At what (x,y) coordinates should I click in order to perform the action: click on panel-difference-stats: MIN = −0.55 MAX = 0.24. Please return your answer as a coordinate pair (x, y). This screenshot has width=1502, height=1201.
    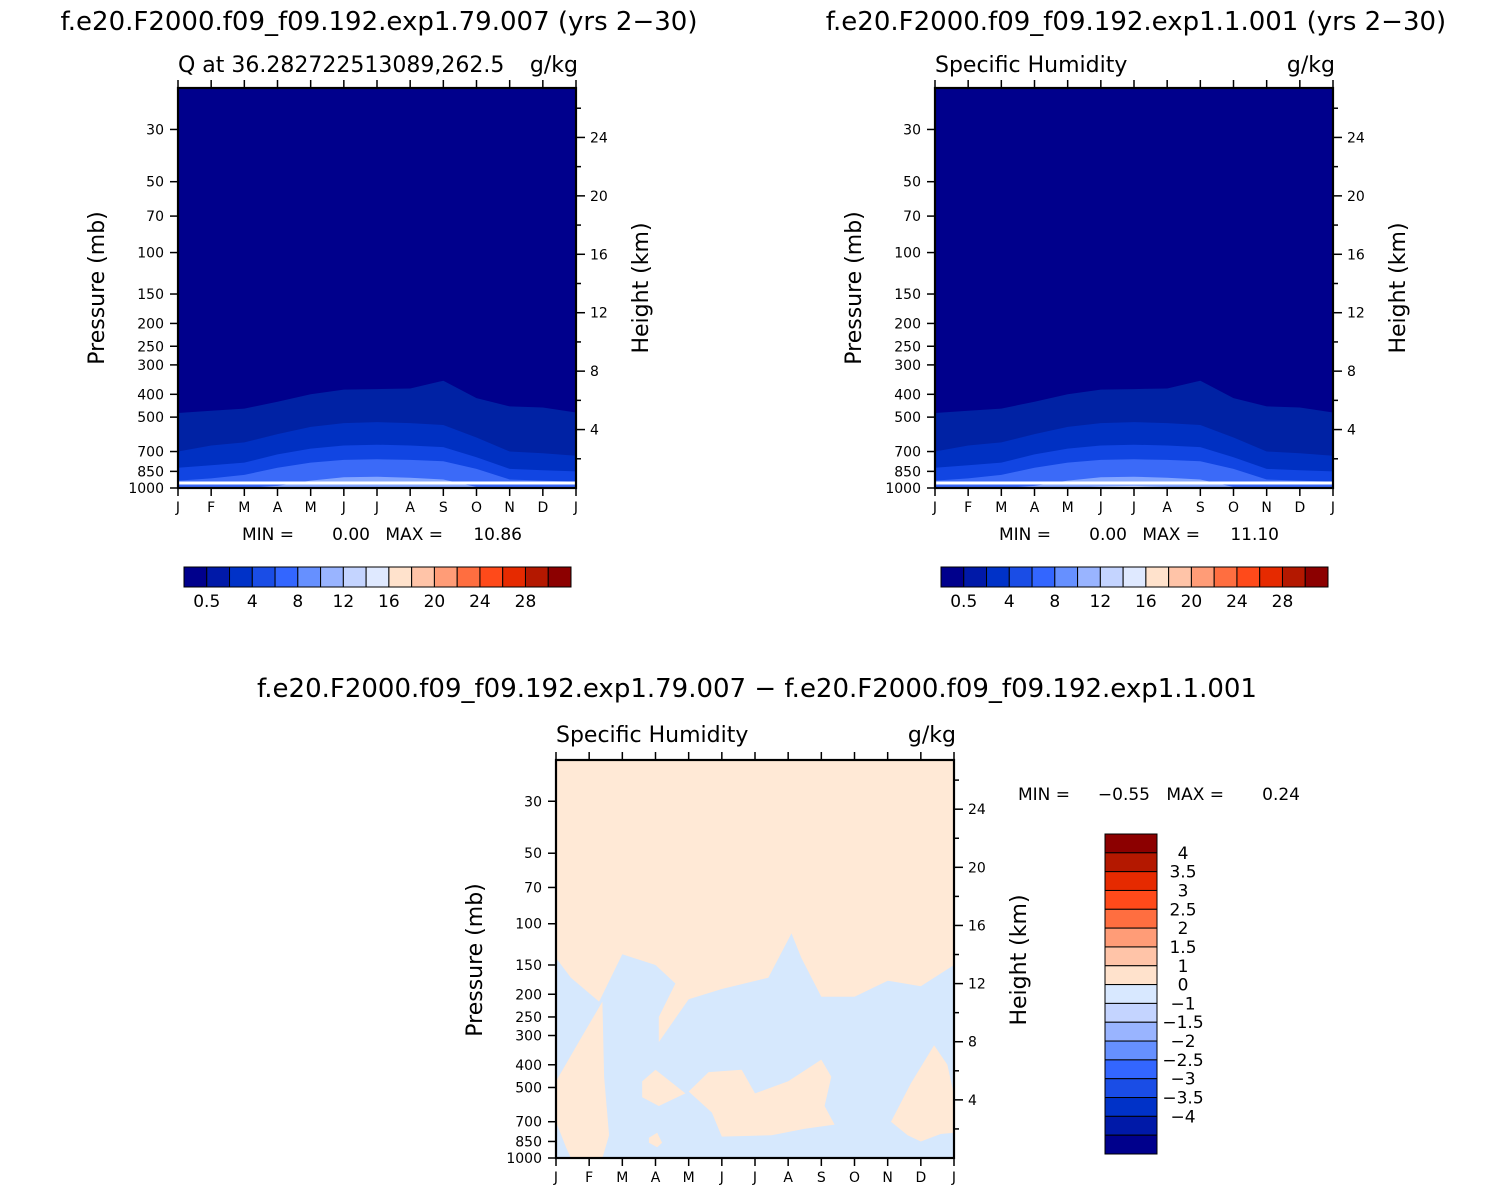
    Looking at the image, I should click on (1159, 795).